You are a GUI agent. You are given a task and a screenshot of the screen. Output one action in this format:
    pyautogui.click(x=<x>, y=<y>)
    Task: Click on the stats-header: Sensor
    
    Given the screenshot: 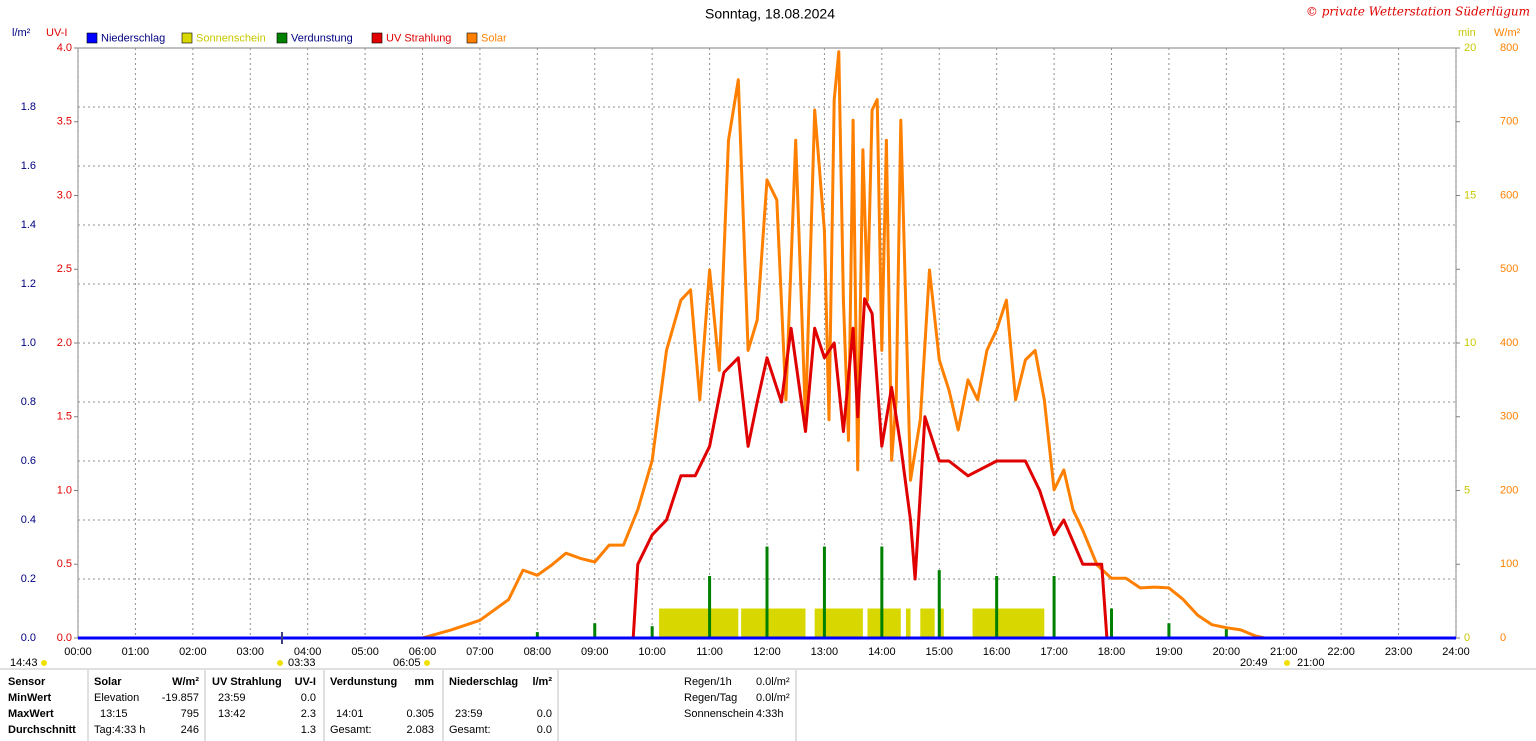 What is the action you would take?
    pyautogui.click(x=27, y=682)
    